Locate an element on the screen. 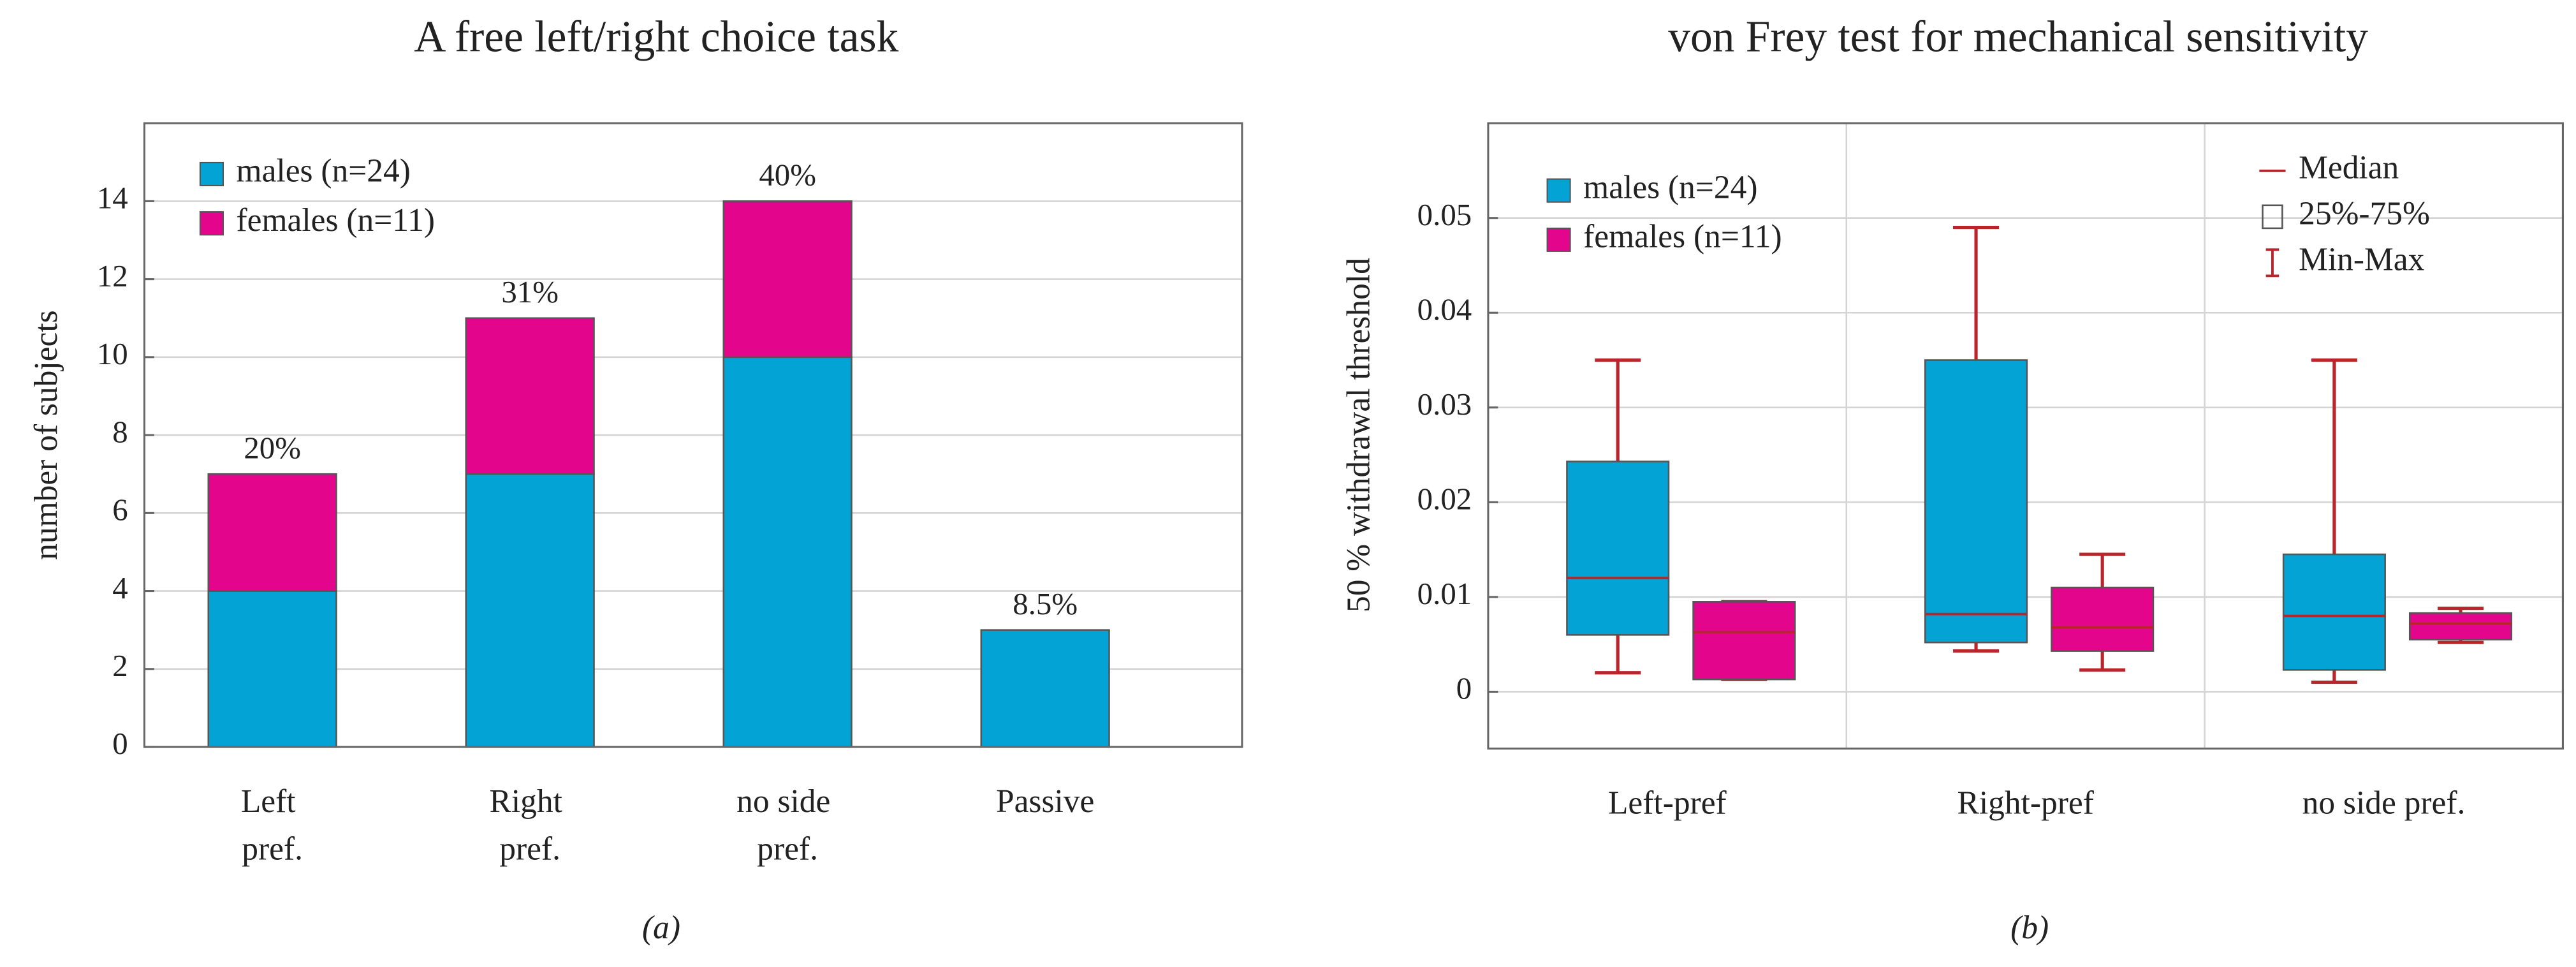 The height and width of the screenshot is (967, 2576). y-axis-label: 50 % withdrawal threshold is located at coordinates (1359, 435).